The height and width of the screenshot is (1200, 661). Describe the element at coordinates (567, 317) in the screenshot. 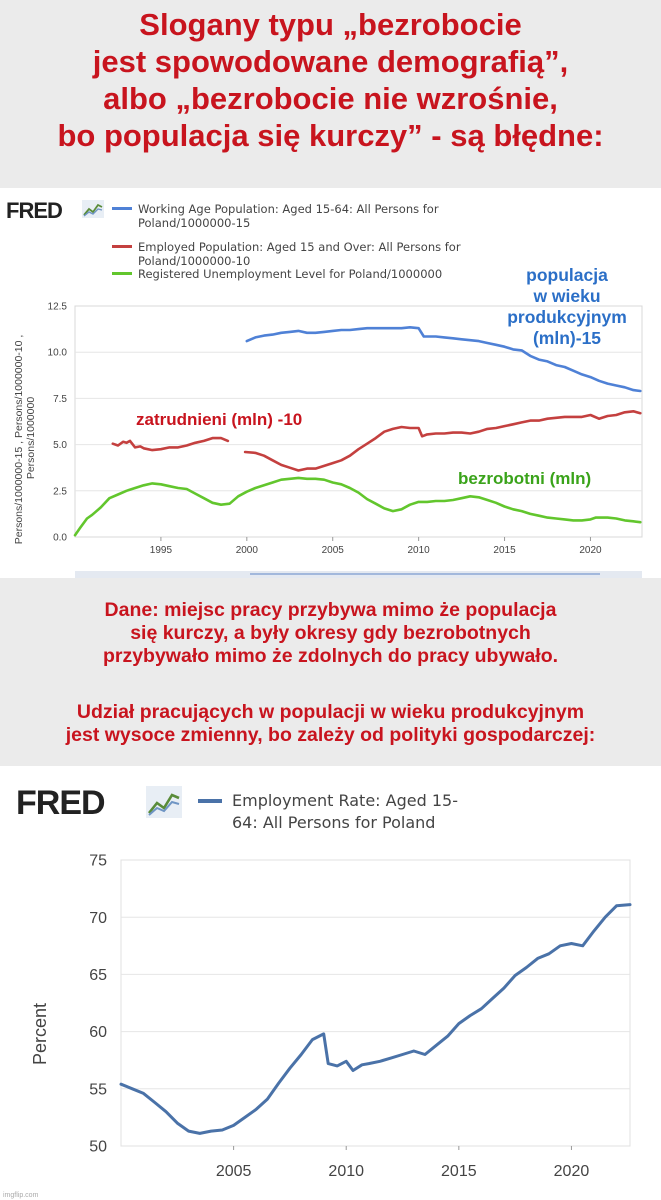

I see `annotation-population: produkcyjnym` at that location.